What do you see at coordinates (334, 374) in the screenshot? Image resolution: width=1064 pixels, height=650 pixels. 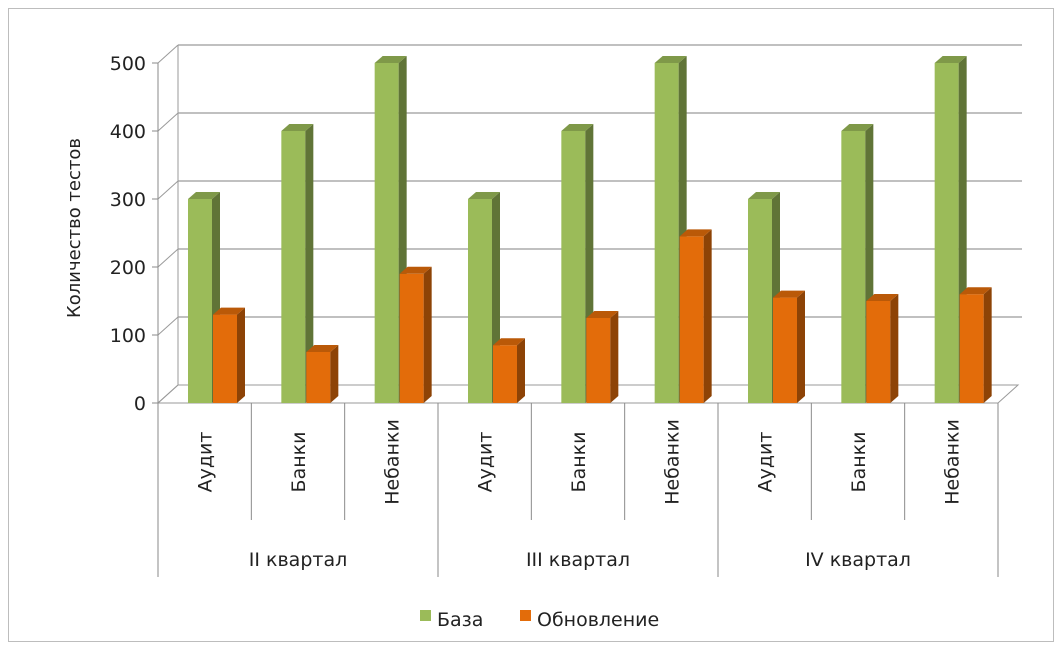 I see `bar-obnovlenie-1-side` at bounding box center [334, 374].